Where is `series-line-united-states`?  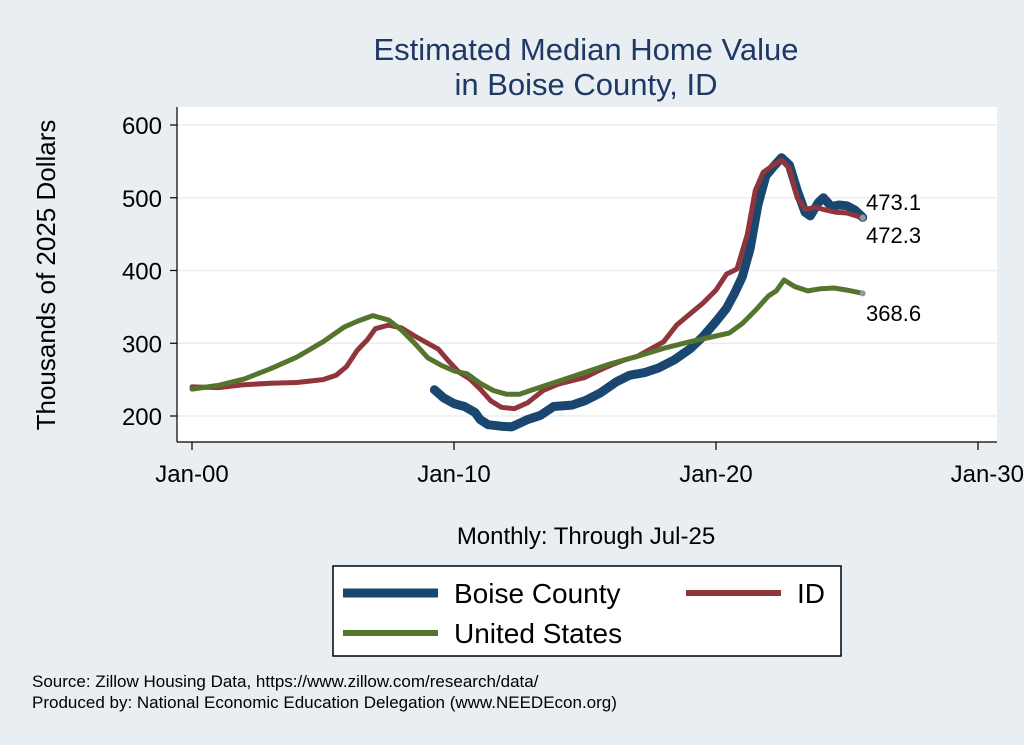 series-line-united-states is located at coordinates (527, 337).